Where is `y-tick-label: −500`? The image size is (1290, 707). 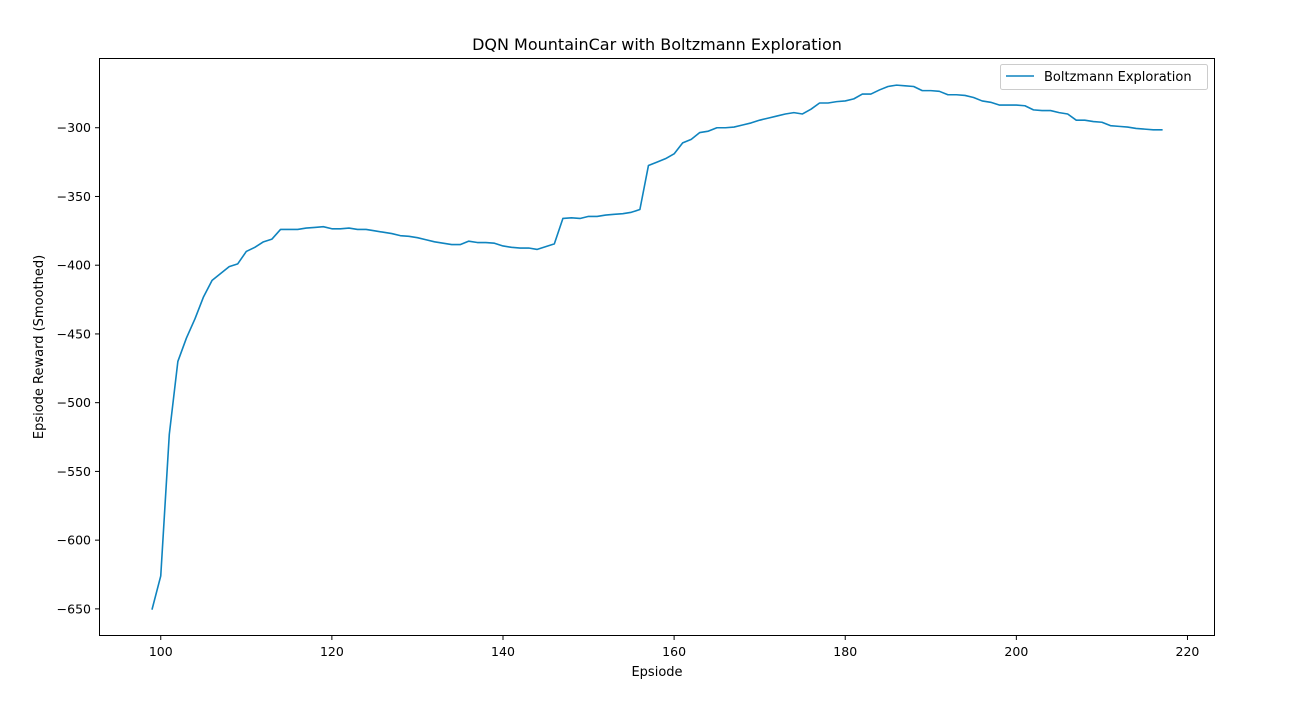 y-tick-label: −500 is located at coordinates (74, 402).